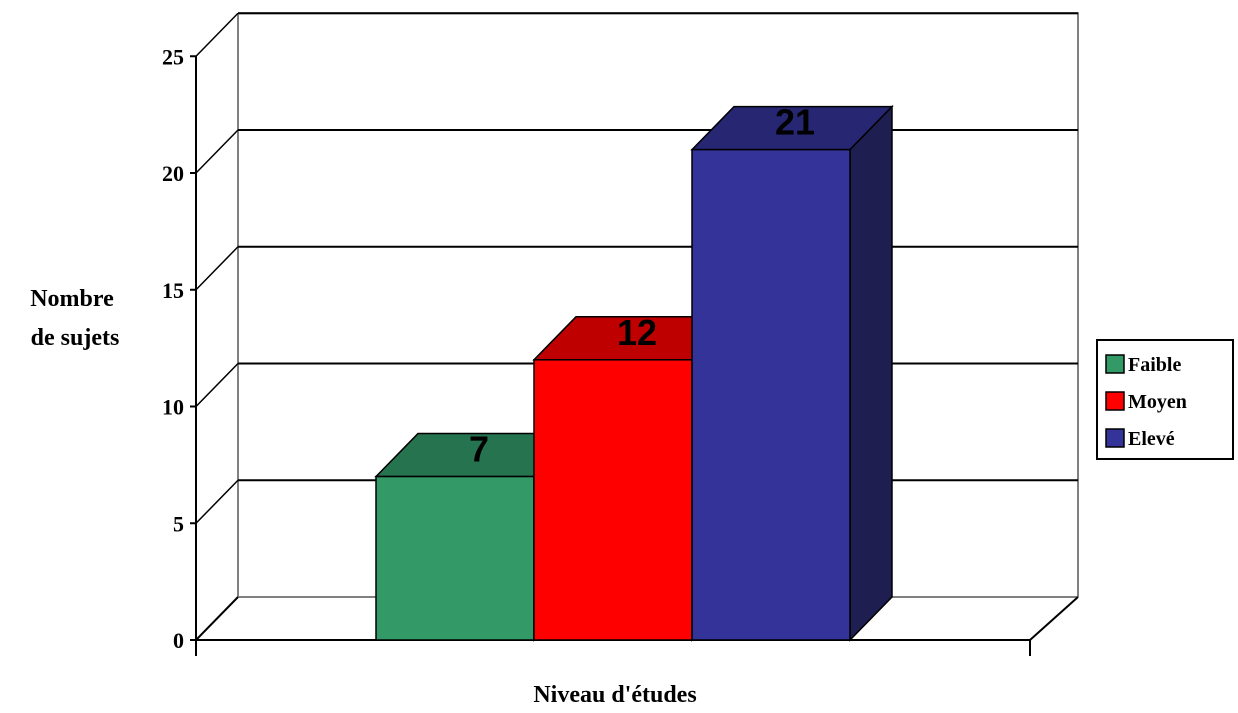 The height and width of the screenshot is (713, 1238). I want to click on data-labels: 7 12 21, so click(642, 286).